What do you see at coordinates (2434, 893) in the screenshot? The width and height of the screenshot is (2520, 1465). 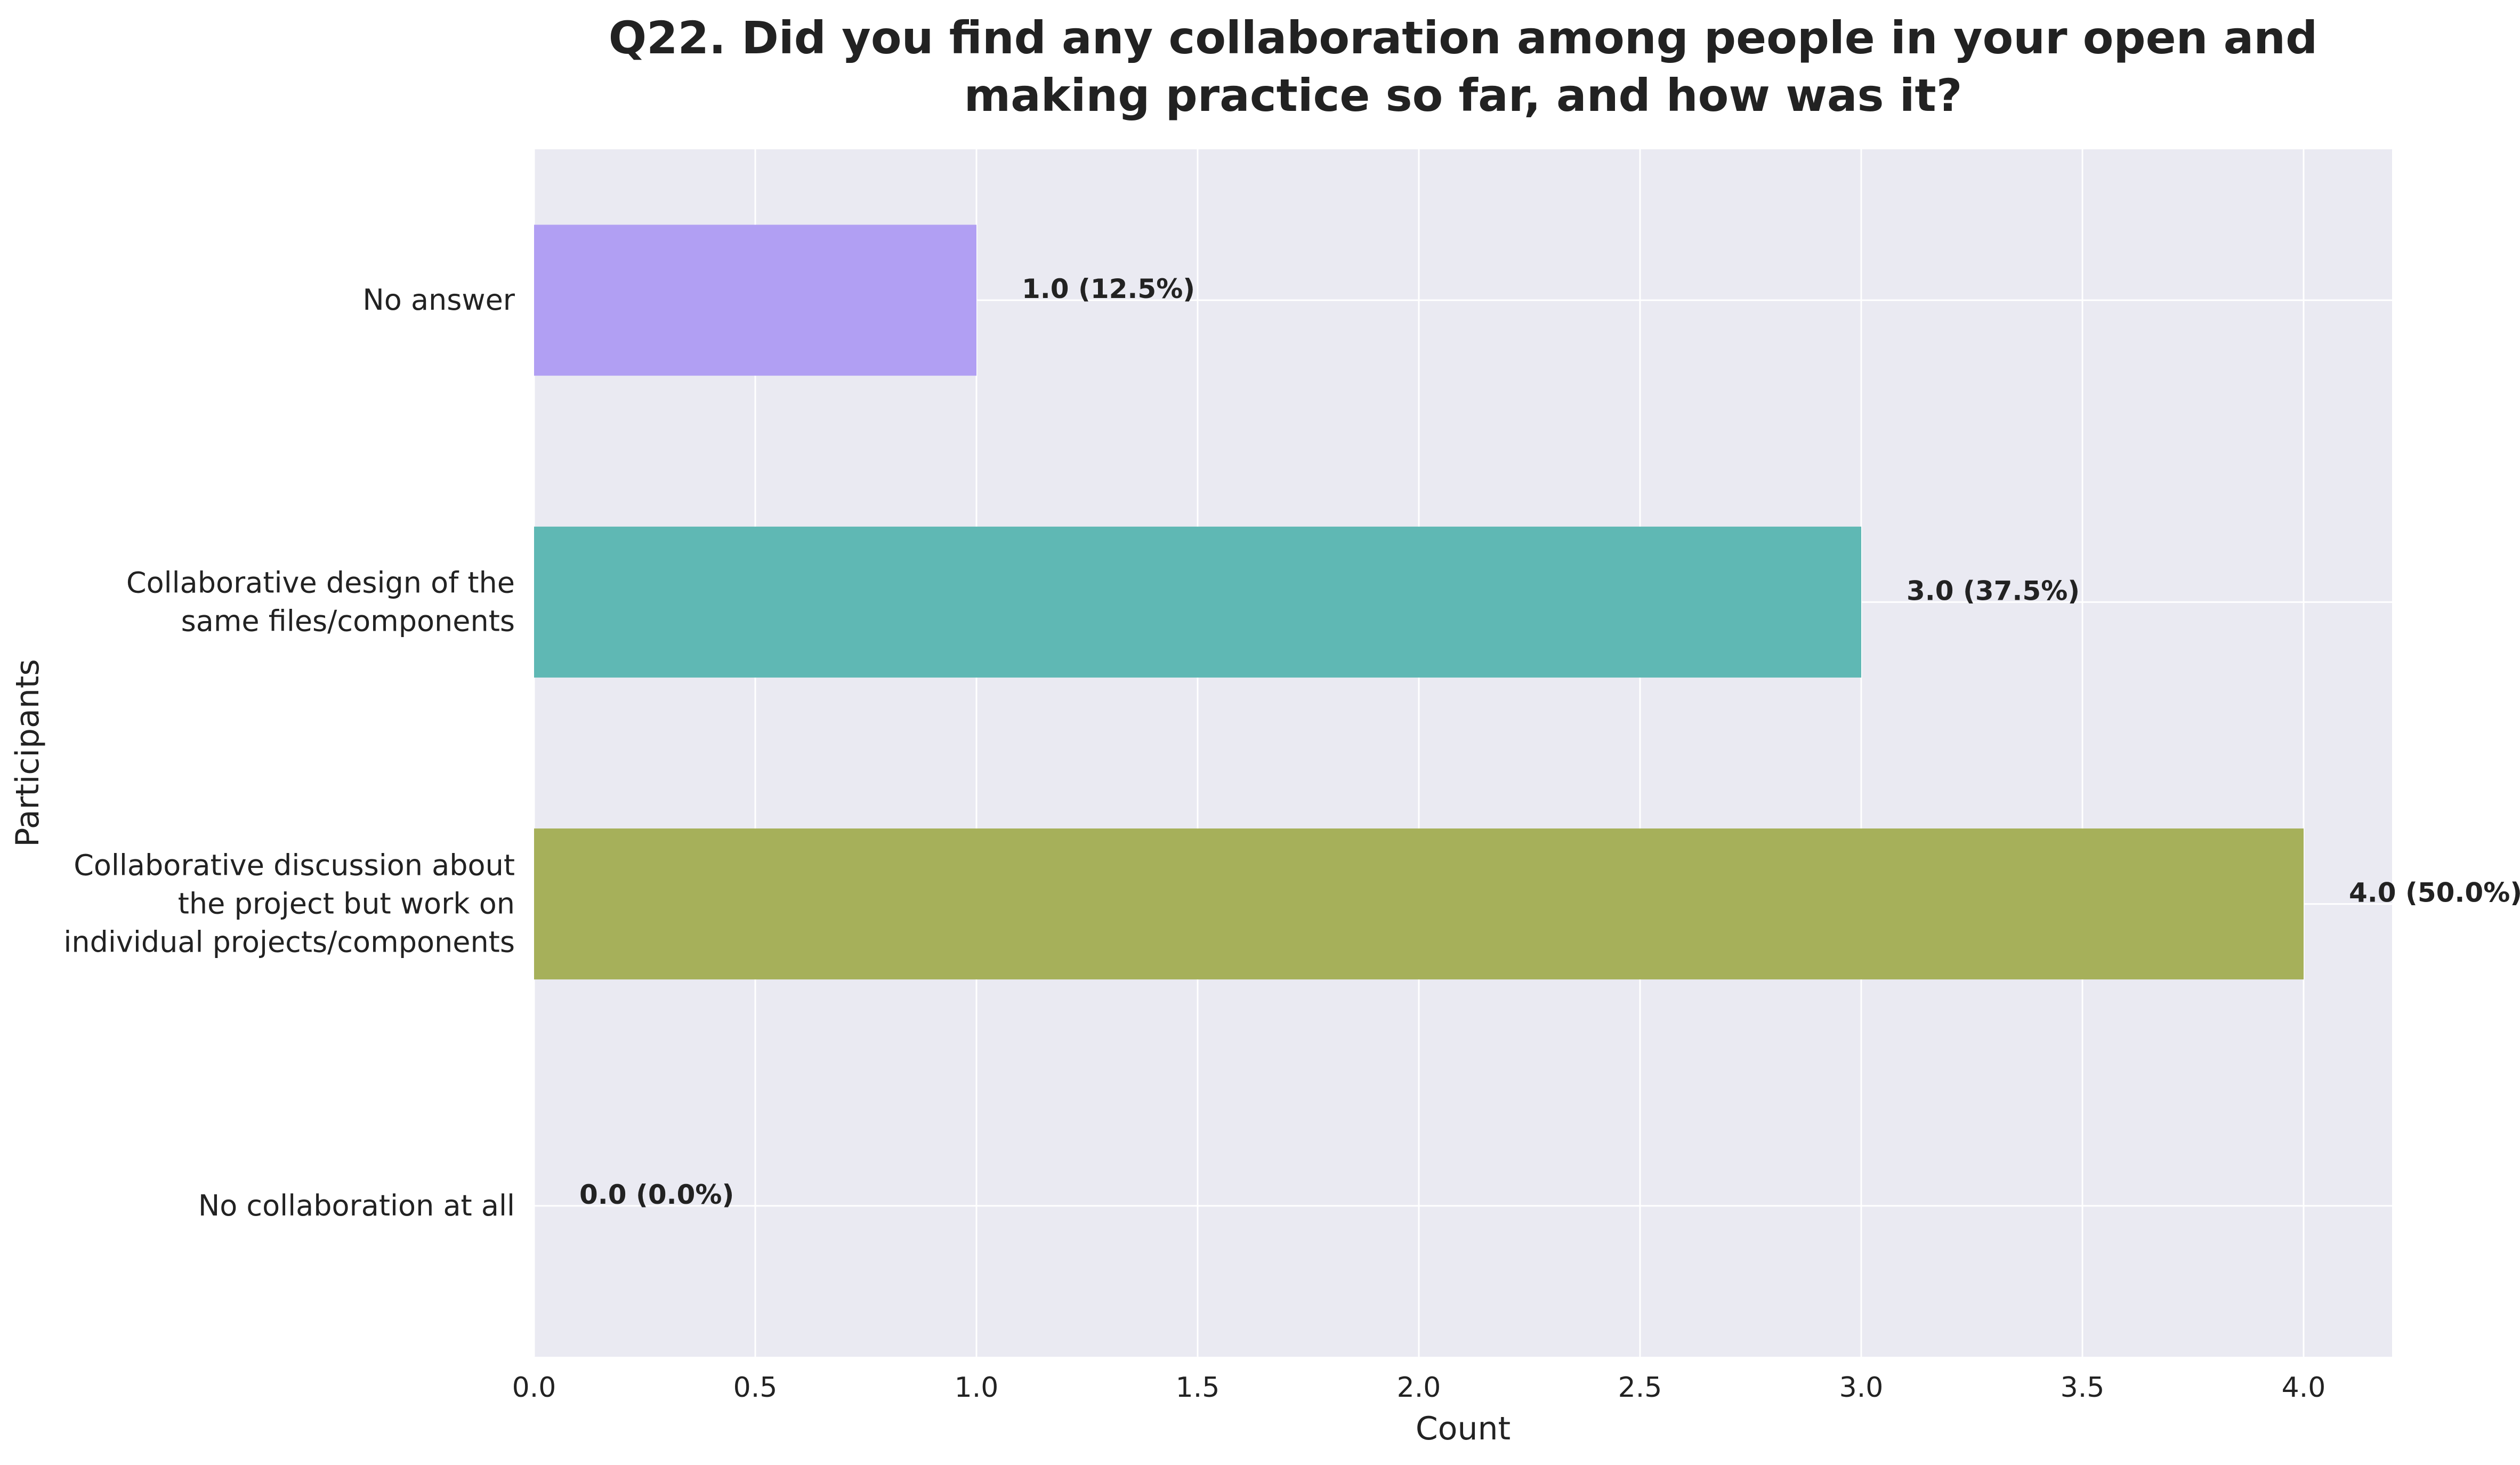 I see `bar-value-label: 4.0 (50.0%)` at bounding box center [2434, 893].